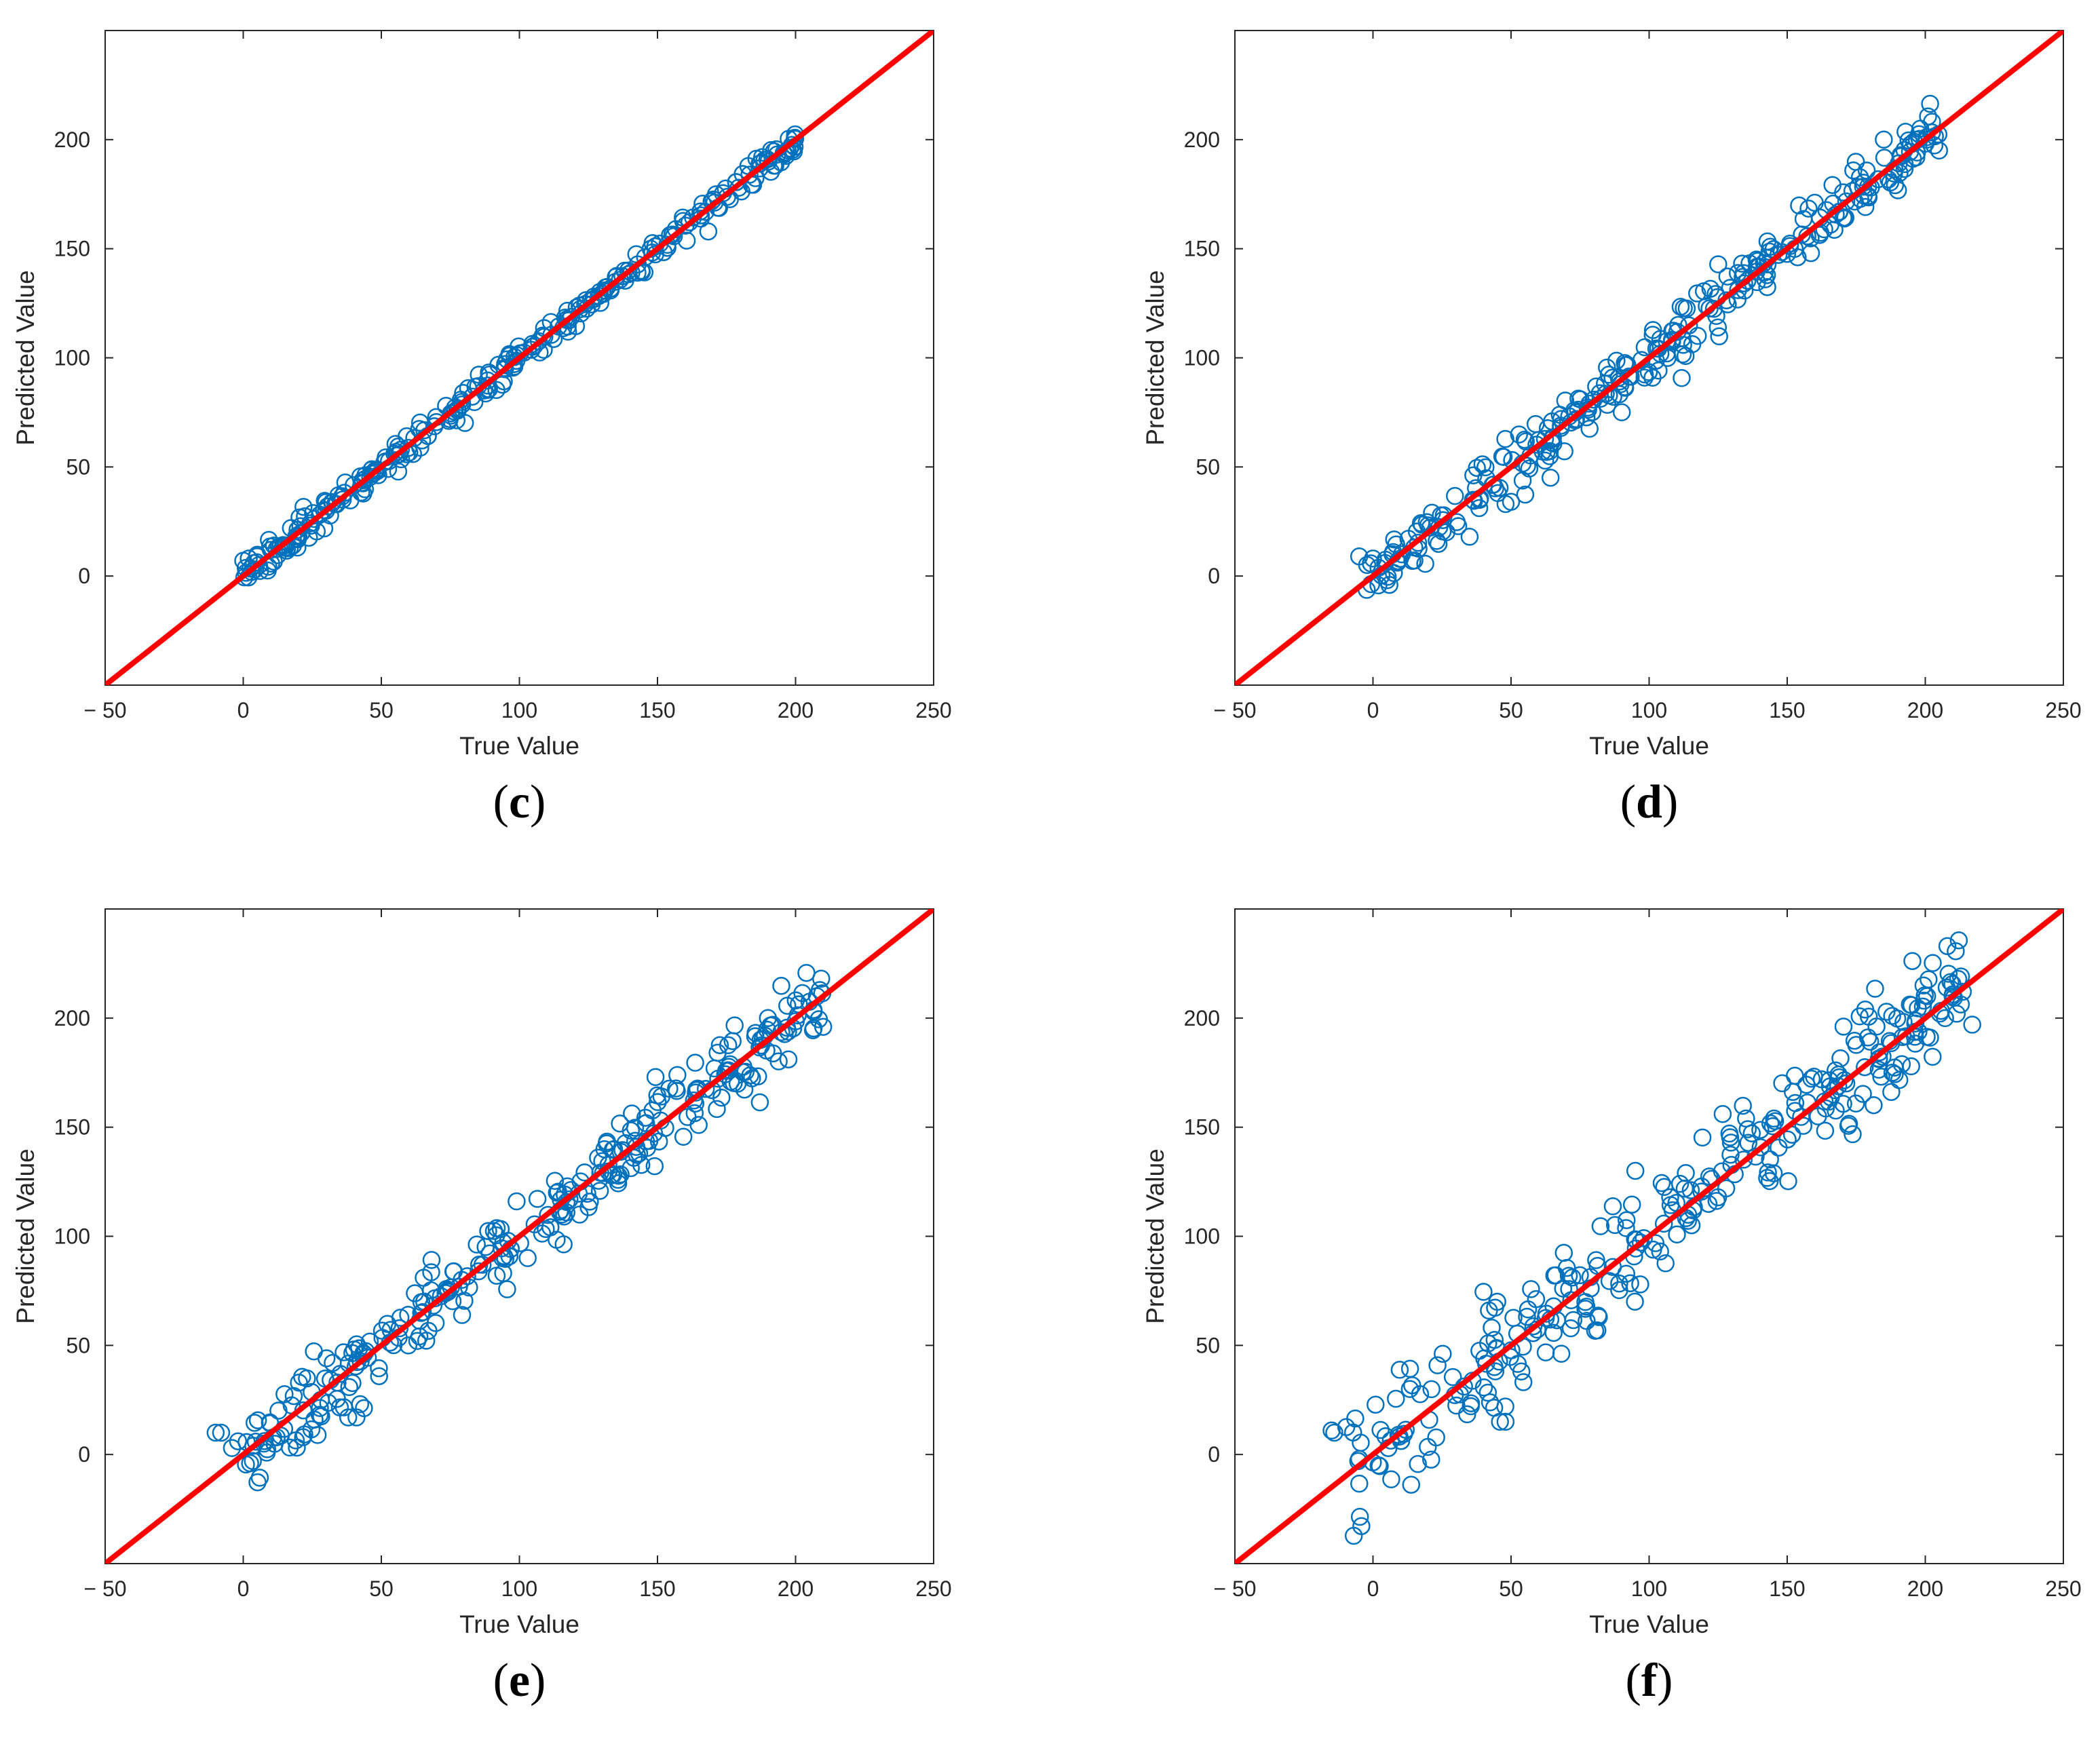  I want to click on x-tick-label: 50, so click(381, 710).